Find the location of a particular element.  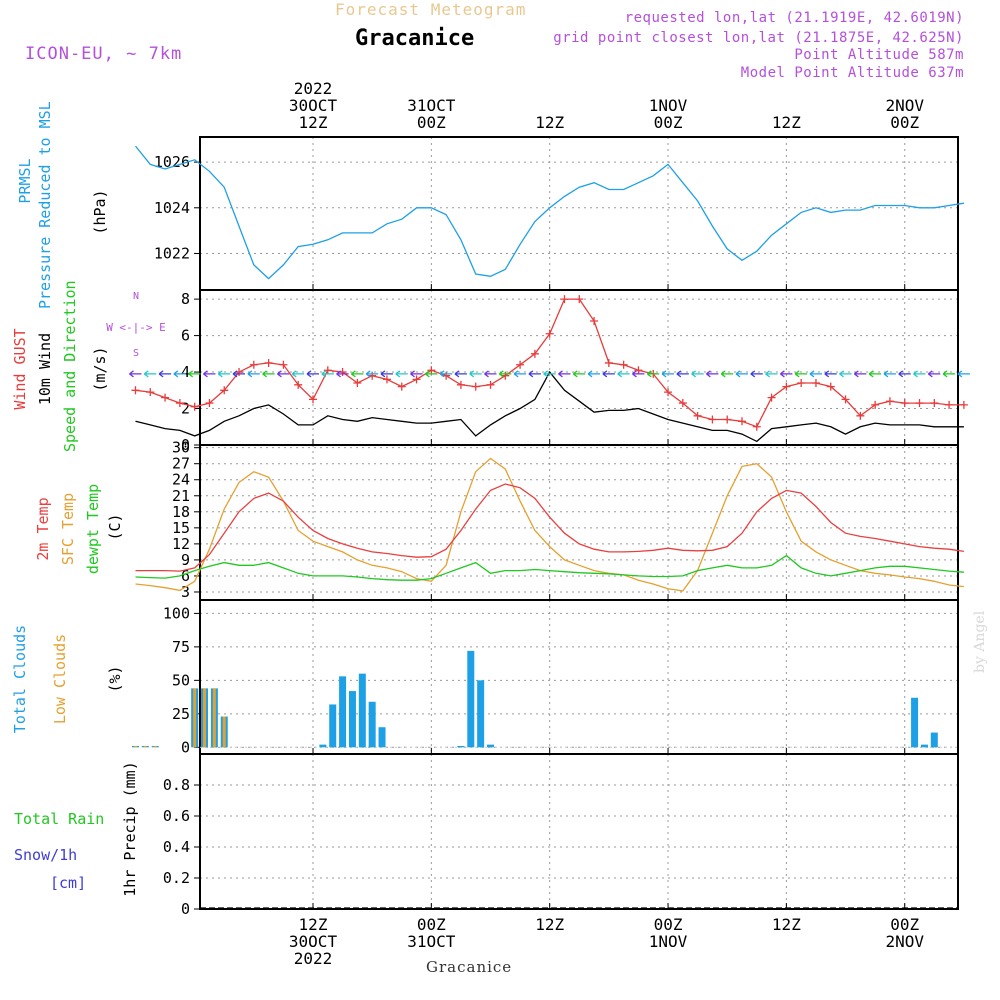

y-tick-label: 18 is located at coordinates (181, 512).